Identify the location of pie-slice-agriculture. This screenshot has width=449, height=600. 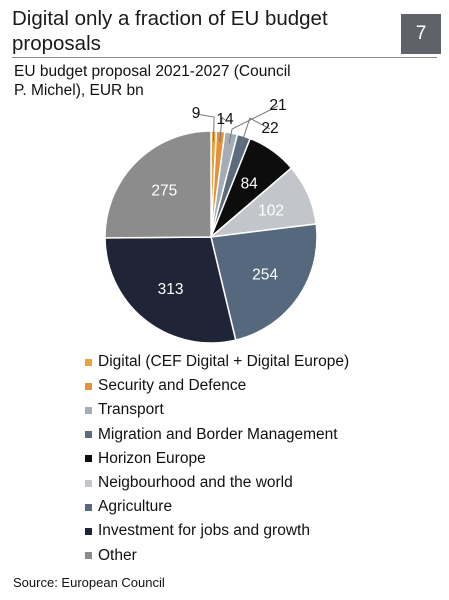
(264, 282).